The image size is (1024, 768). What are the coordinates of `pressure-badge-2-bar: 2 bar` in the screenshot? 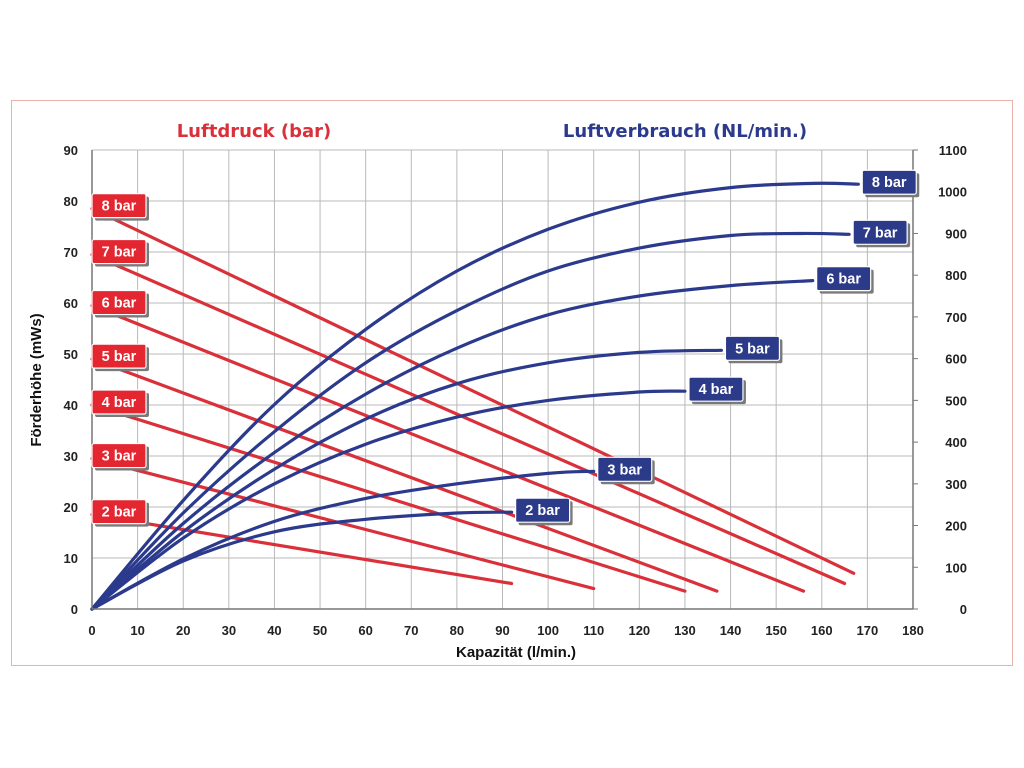 It's located at (120, 513).